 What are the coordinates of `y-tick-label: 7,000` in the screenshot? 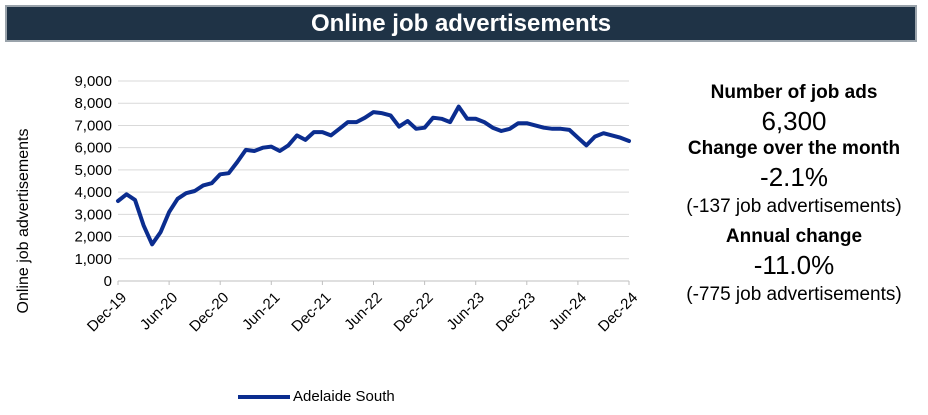 It's located at (93, 125).